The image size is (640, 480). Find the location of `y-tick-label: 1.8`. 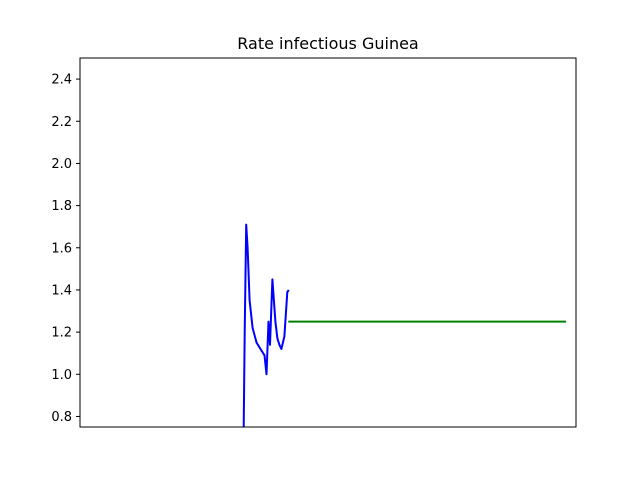

y-tick-label: 1.8 is located at coordinates (61, 206).